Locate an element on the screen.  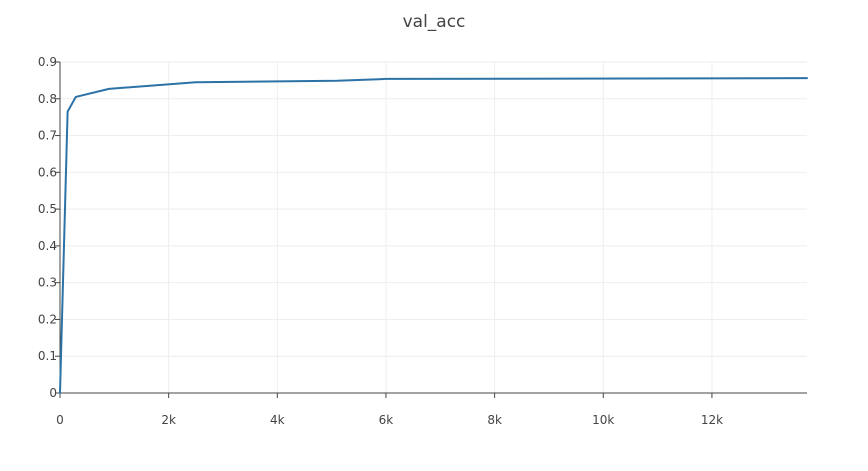
y-tick-label: 0.9 is located at coordinates (47, 62).